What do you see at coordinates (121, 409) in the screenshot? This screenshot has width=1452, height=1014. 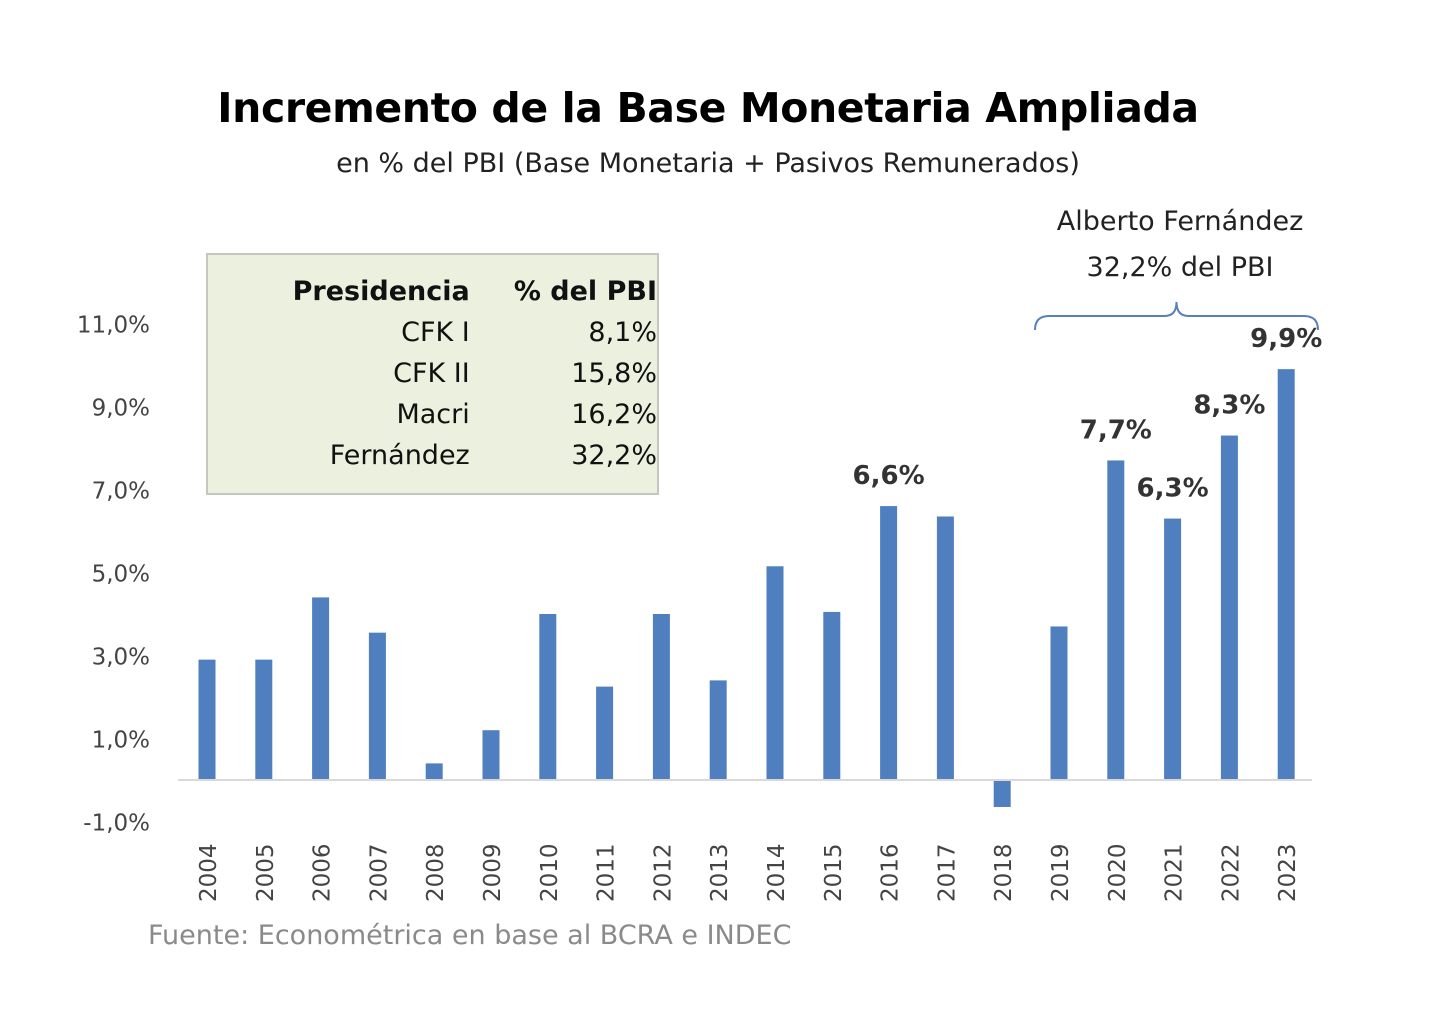 I see `y-tick-label: 9,0%` at bounding box center [121, 409].